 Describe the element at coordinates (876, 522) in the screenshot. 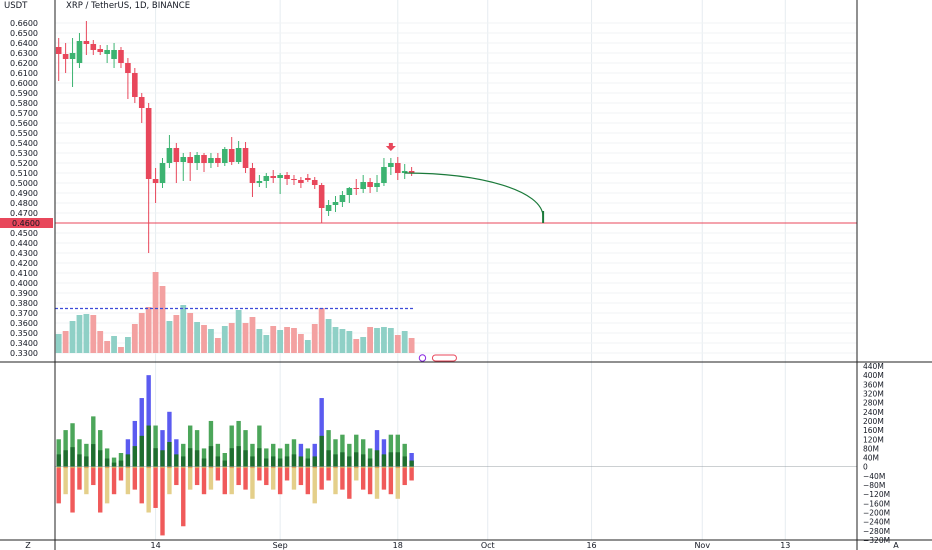

I see `oscillator-tick-label: −240M` at that location.